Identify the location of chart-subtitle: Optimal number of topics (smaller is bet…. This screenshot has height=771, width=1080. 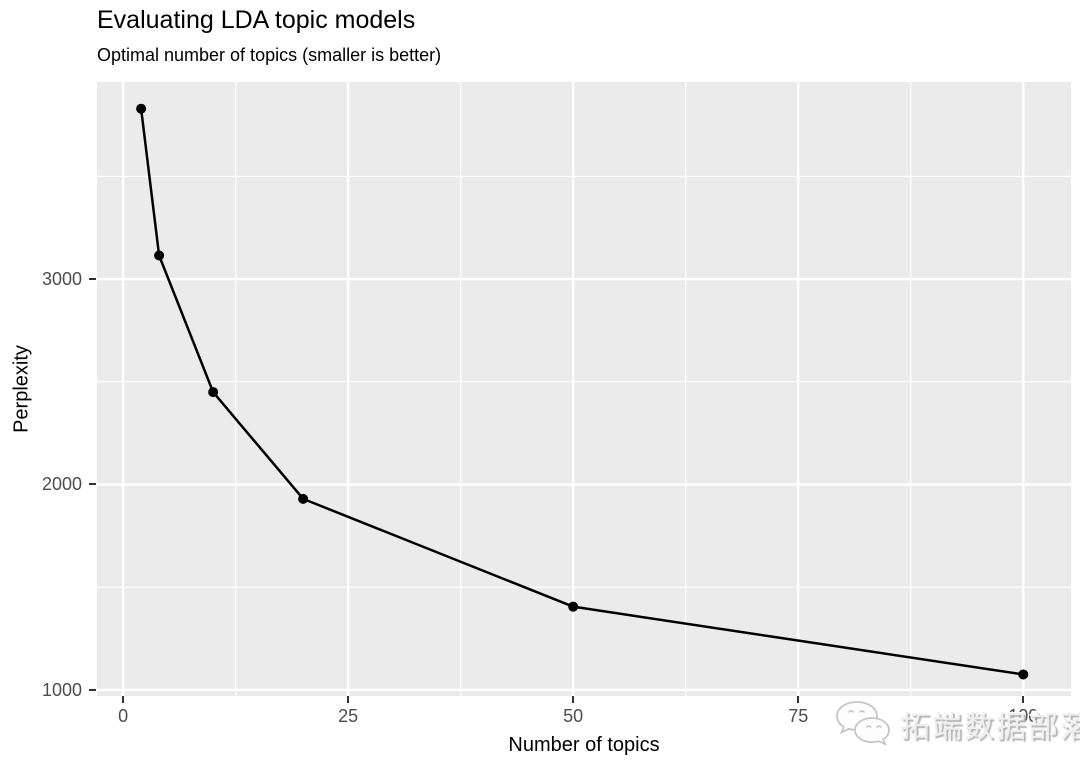
(269, 55).